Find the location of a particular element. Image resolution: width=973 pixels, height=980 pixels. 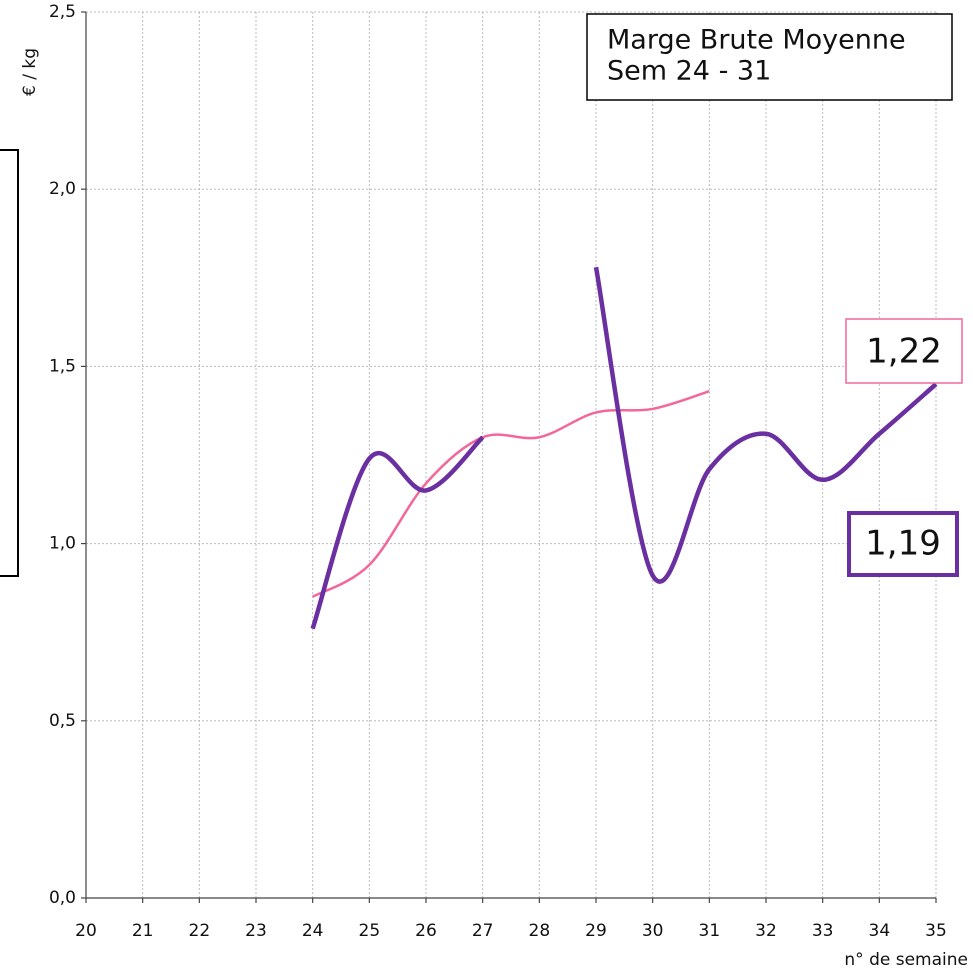

x-tick-label: 29 is located at coordinates (596, 931).